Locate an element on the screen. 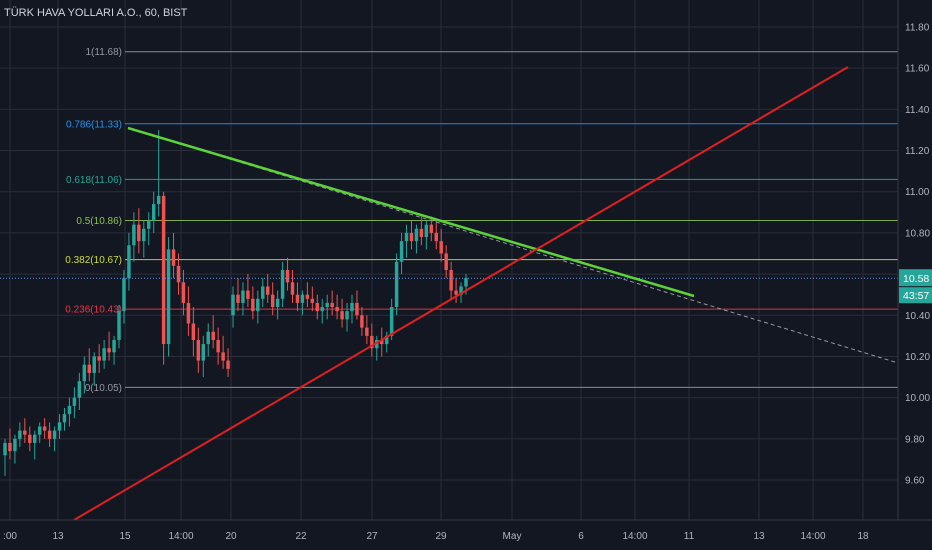  fib-label-4: 0.382(10.67) is located at coordinates (93, 260).